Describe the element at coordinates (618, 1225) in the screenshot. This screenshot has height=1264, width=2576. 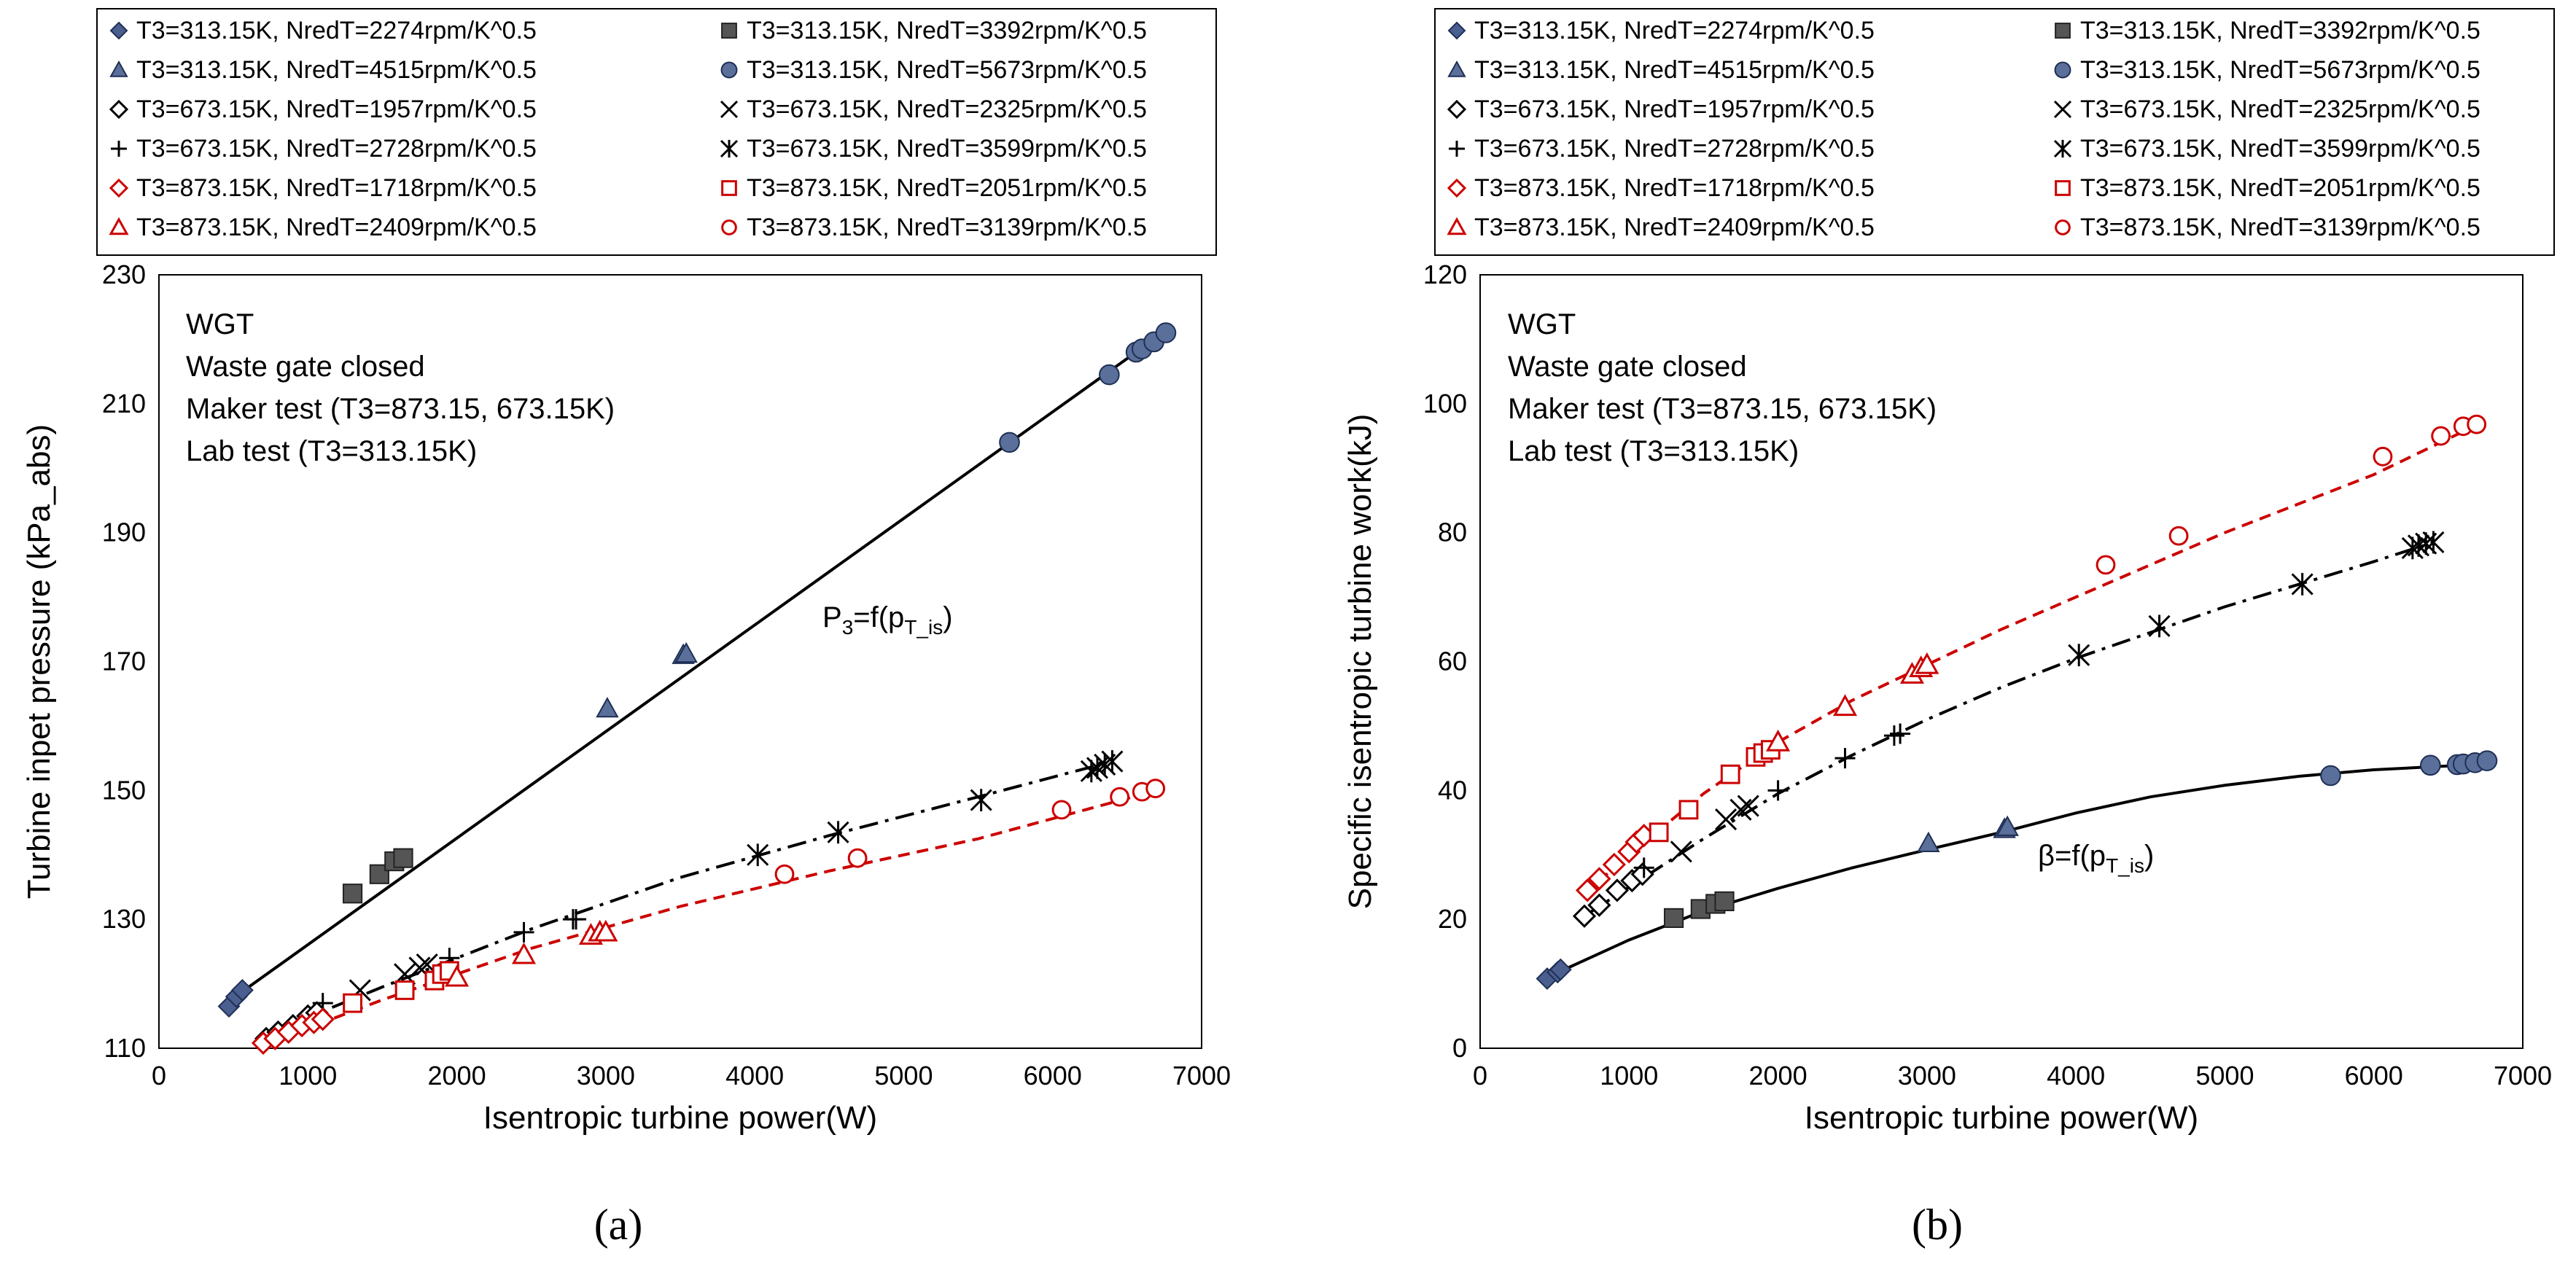
I see `caption-a: (a)` at that location.